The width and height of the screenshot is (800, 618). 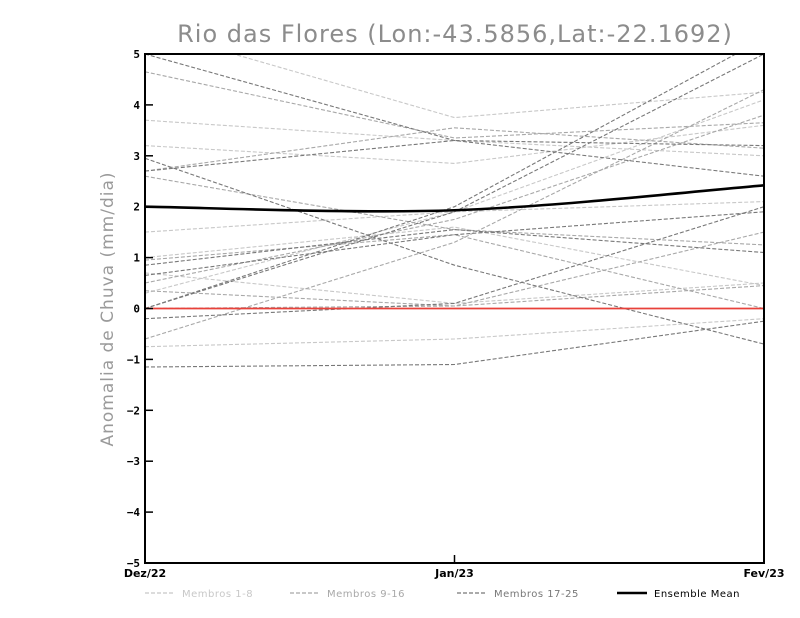 What do you see at coordinates (763, 573) in the screenshot?
I see `x-tick-label: Fev/23` at bounding box center [763, 573].